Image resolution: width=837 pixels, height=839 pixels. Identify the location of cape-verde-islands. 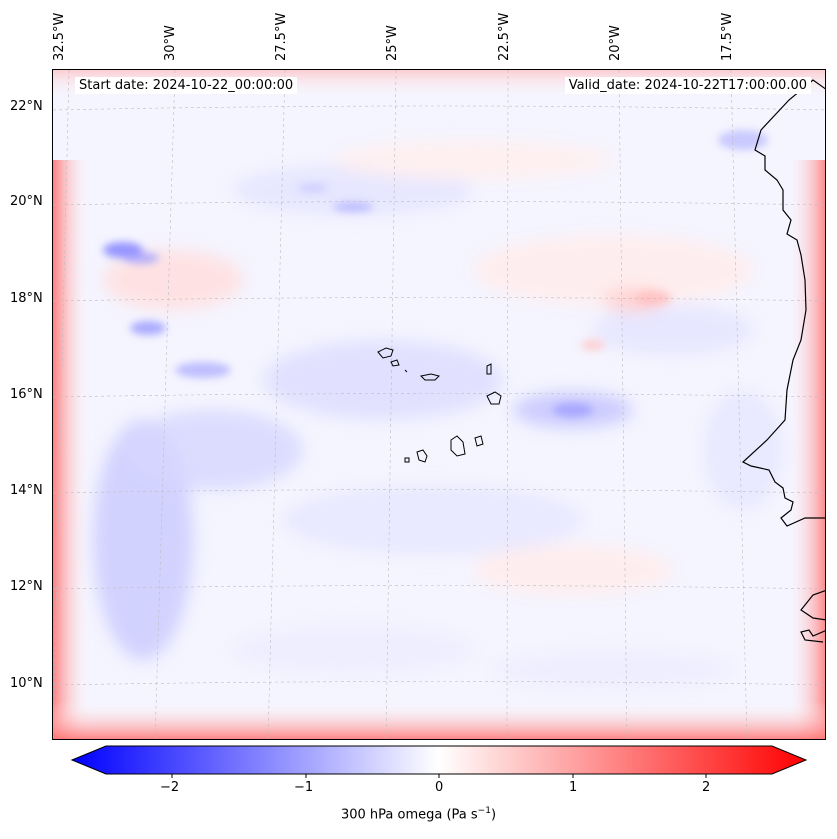
(439, 405).